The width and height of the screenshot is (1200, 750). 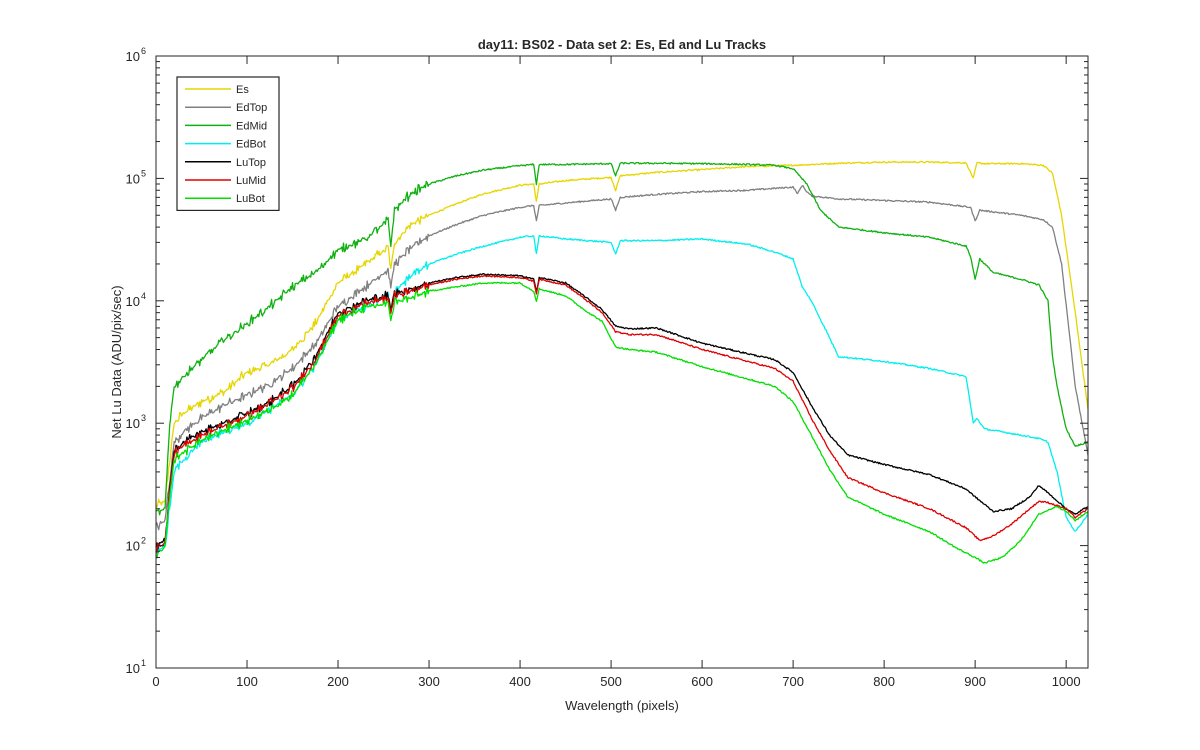 What do you see at coordinates (143, 51) in the screenshot?
I see `y-tick-exponent: 6` at bounding box center [143, 51].